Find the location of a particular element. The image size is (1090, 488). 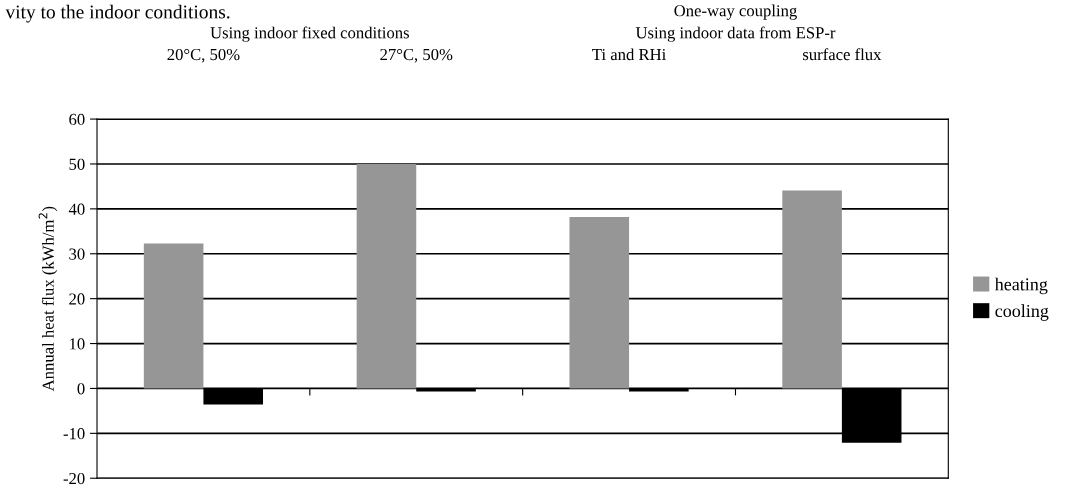

text: Using indoor fixed conditions is located at coordinates (309, 34).